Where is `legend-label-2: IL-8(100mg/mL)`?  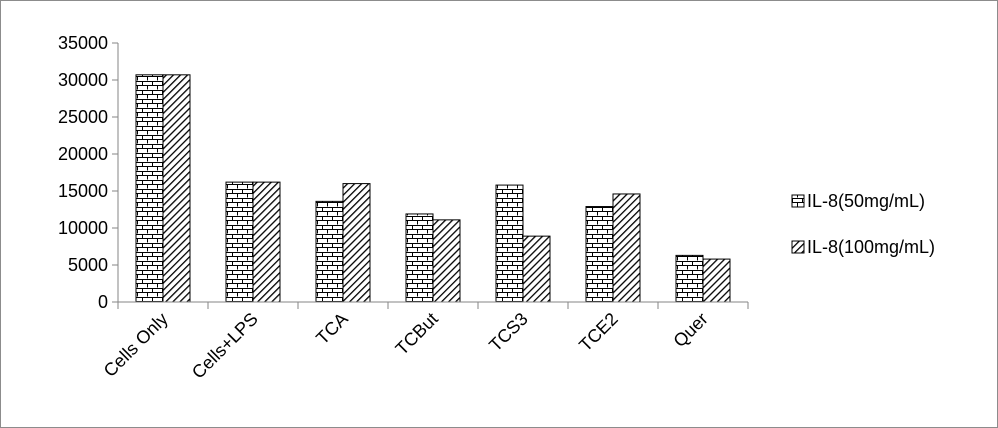 legend-label-2: IL-8(100mg/mL) is located at coordinates (871, 247).